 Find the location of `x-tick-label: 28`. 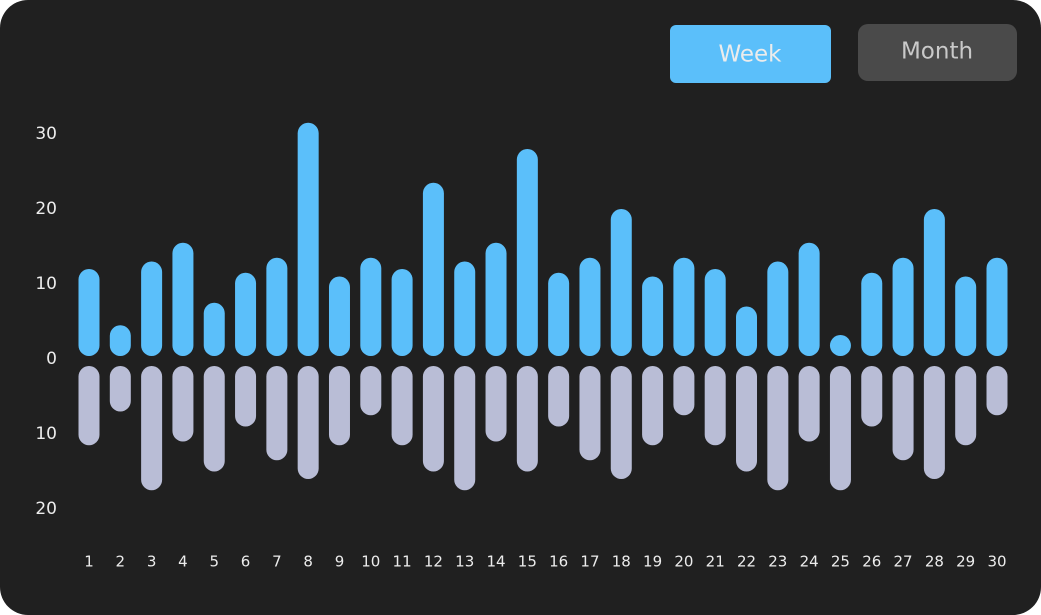

x-tick-label: 28 is located at coordinates (934, 562).